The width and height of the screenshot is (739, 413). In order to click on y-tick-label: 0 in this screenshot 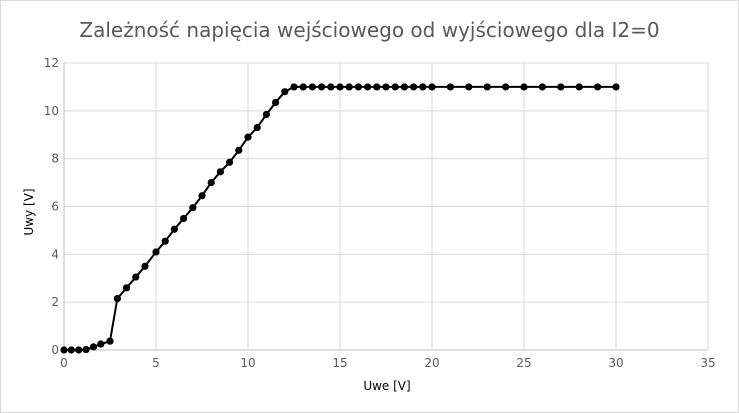, I will do `click(55, 350)`.